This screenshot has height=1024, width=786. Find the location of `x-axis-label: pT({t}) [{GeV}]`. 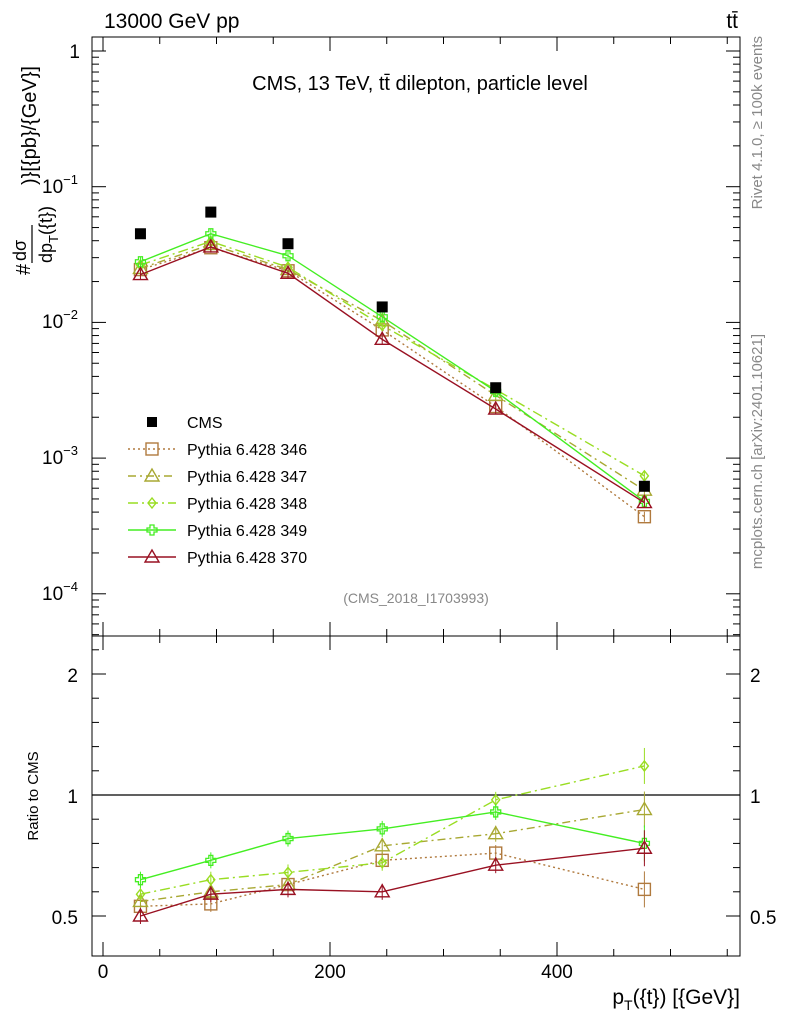

x-axis-label: pT({t}) [{GeV}] is located at coordinates (676, 999).